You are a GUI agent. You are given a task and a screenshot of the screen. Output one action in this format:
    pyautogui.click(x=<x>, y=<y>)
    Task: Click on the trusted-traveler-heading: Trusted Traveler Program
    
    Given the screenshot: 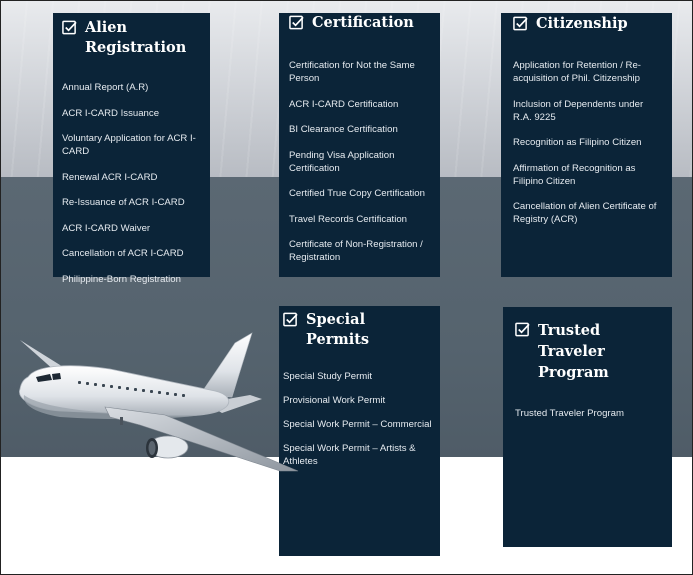 What is the action you would take?
    pyautogui.click(x=589, y=351)
    